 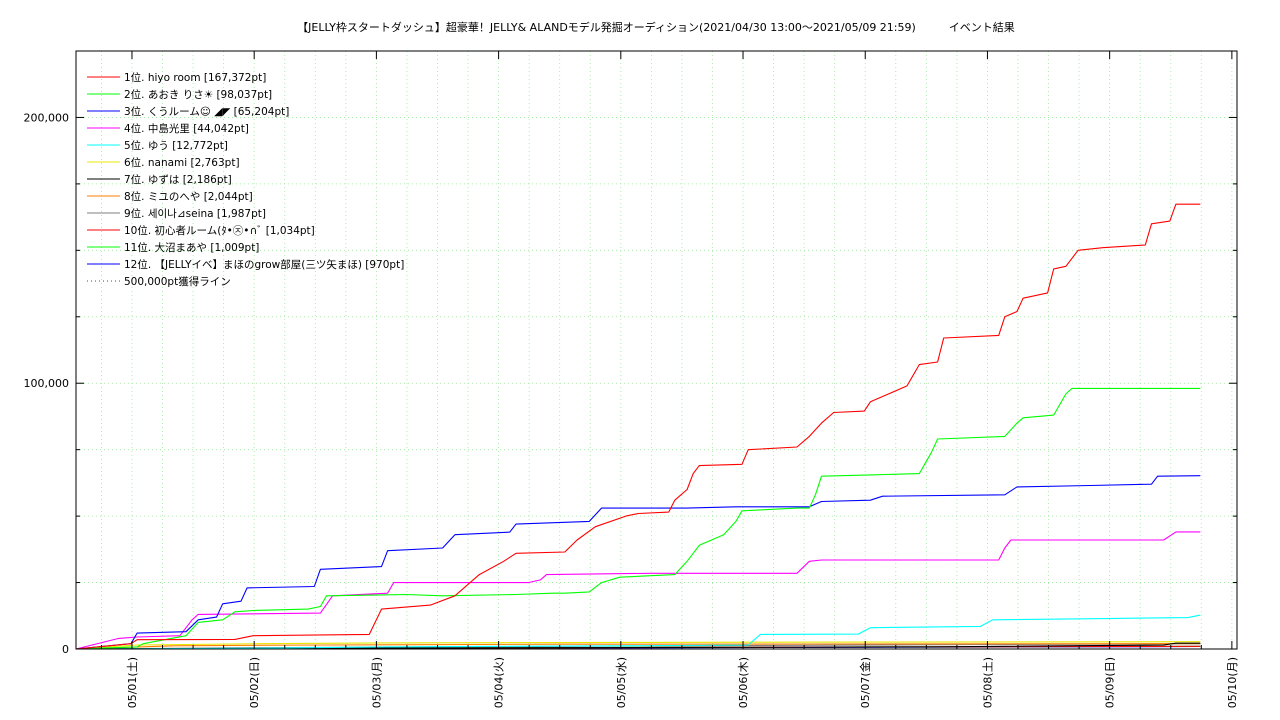 What do you see at coordinates (65, 649) in the screenshot?
I see `y-tick-label: 0` at bounding box center [65, 649].